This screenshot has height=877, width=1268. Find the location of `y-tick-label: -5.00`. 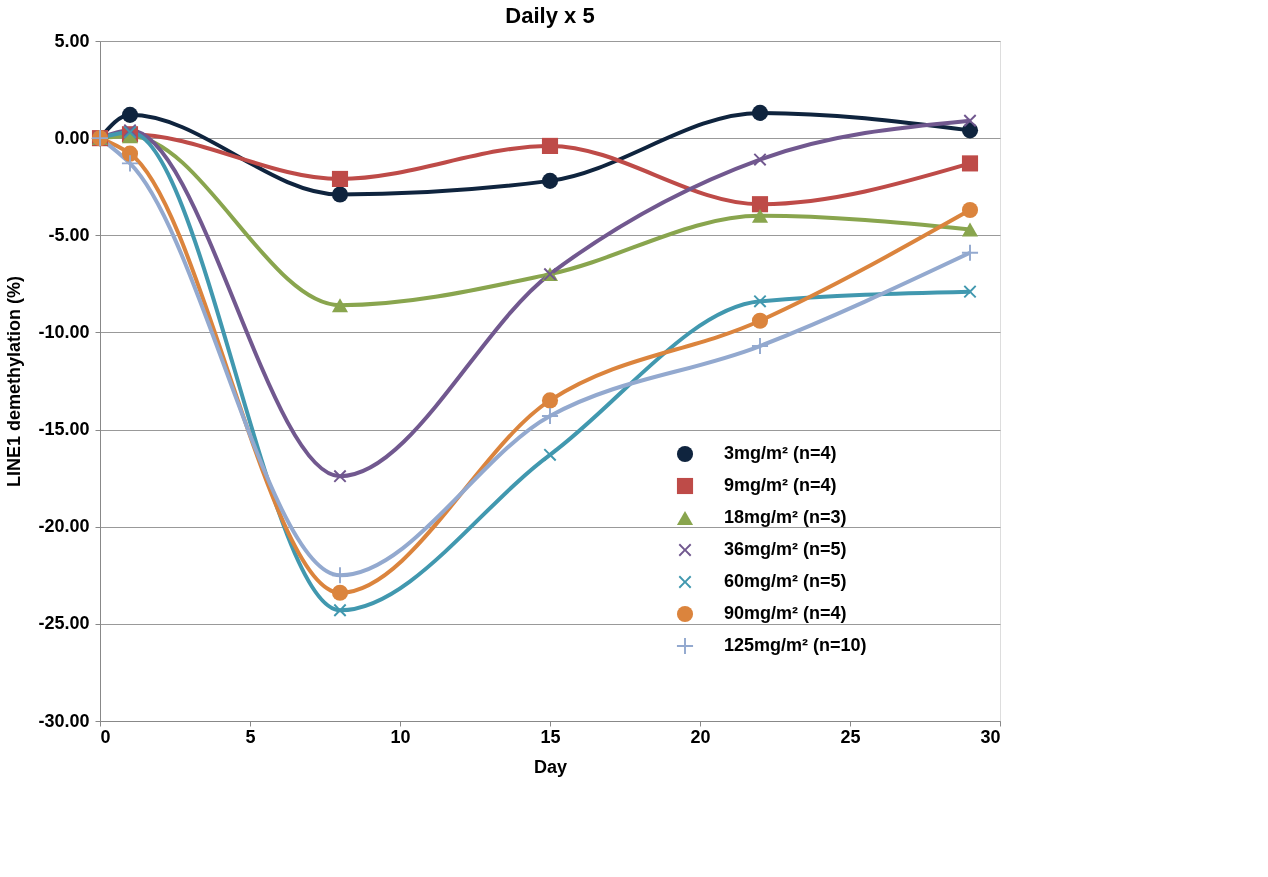

y-tick-label: -5.00 is located at coordinates (69, 234).